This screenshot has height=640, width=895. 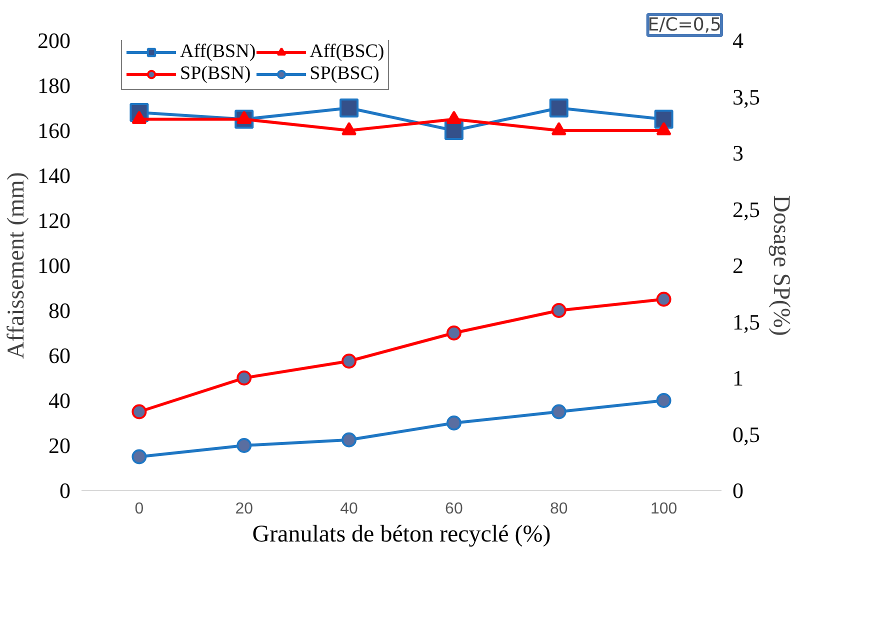 I want to click on y-tick-label: 60, so click(x=59, y=355).